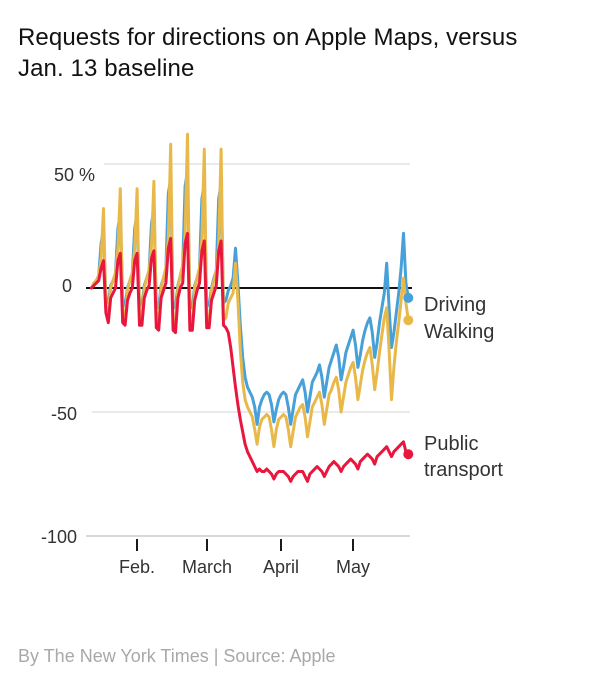 Image resolution: width=600 pixels, height=696 pixels. Describe the element at coordinates (58, 537) in the screenshot. I see `y-tick-label-minus100: -100` at that location.